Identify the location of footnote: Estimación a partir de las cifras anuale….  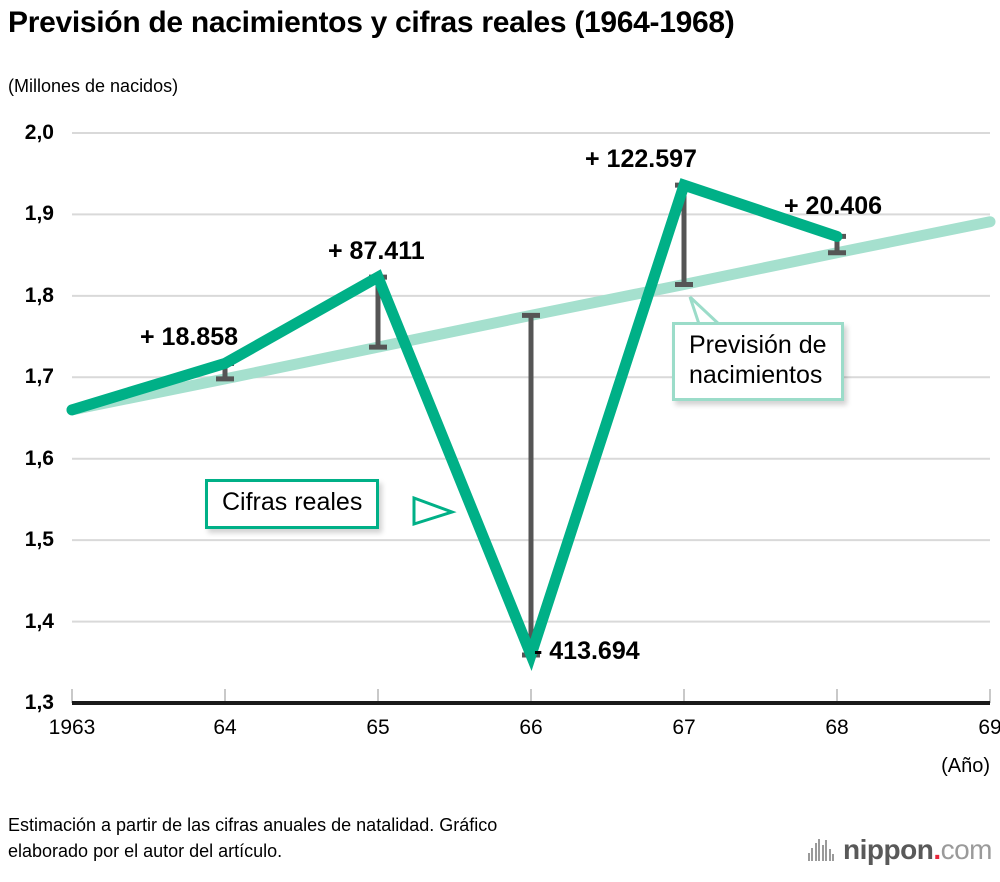
(253, 838).